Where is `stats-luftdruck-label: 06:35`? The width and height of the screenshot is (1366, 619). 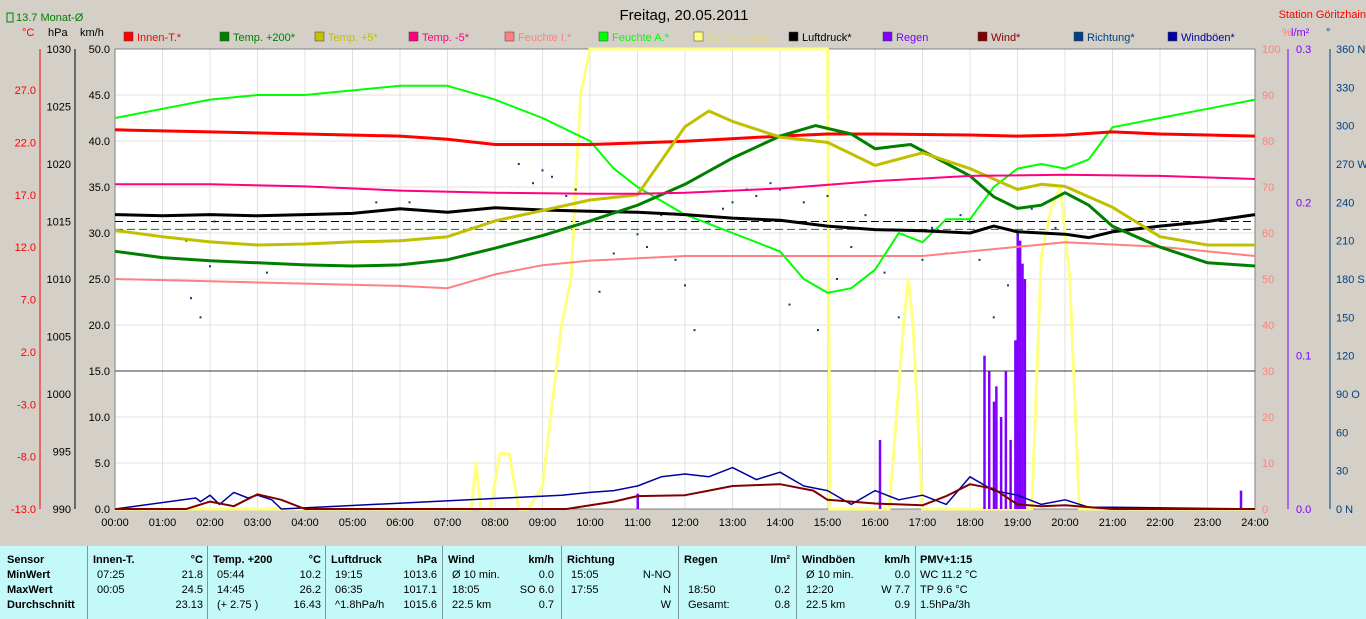 stats-luftdruck-label: 06:35 is located at coordinates (349, 590).